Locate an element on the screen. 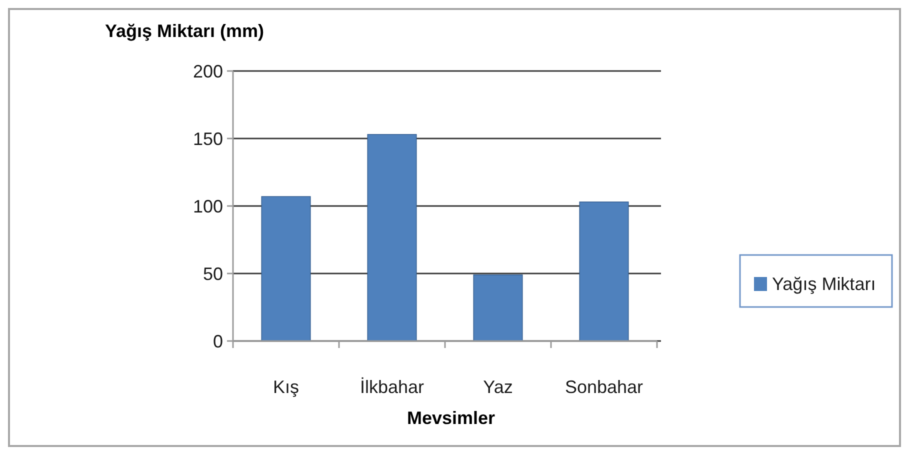 Image resolution: width=902 pixels, height=452 pixels. x-axis-title: Mevsimler is located at coordinates (451, 418).